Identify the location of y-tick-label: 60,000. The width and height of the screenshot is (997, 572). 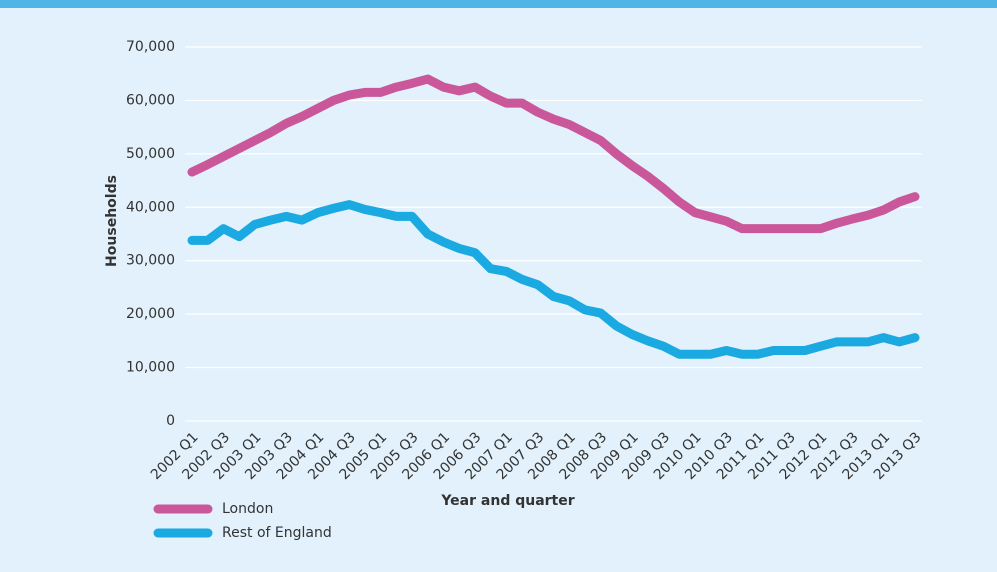
(150, 100).